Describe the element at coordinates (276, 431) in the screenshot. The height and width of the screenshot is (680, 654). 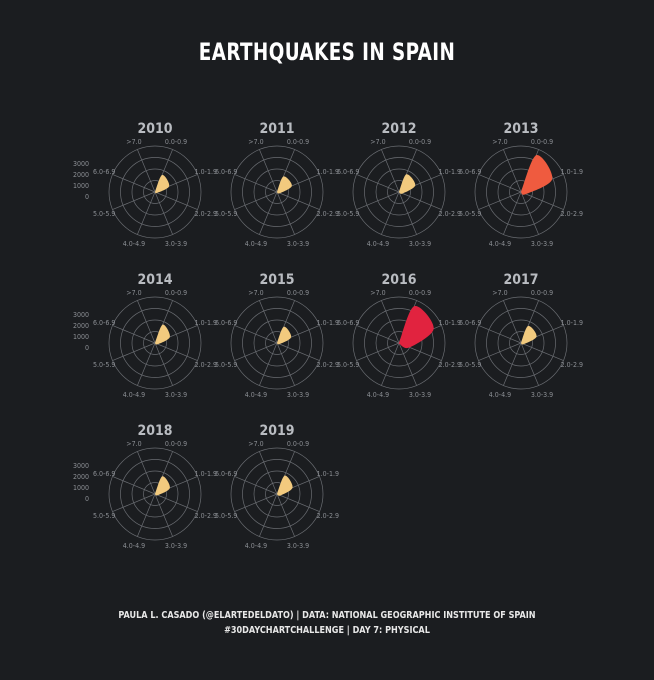
I see `year-label: 2019` at that location.